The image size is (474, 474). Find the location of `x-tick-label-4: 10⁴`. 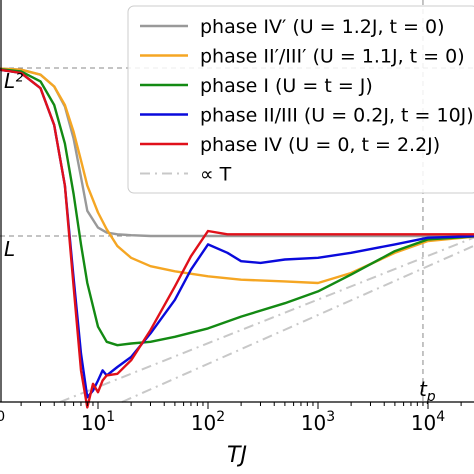

x-tick-label-4: 10⁴ is located at coordinates (428, 422).